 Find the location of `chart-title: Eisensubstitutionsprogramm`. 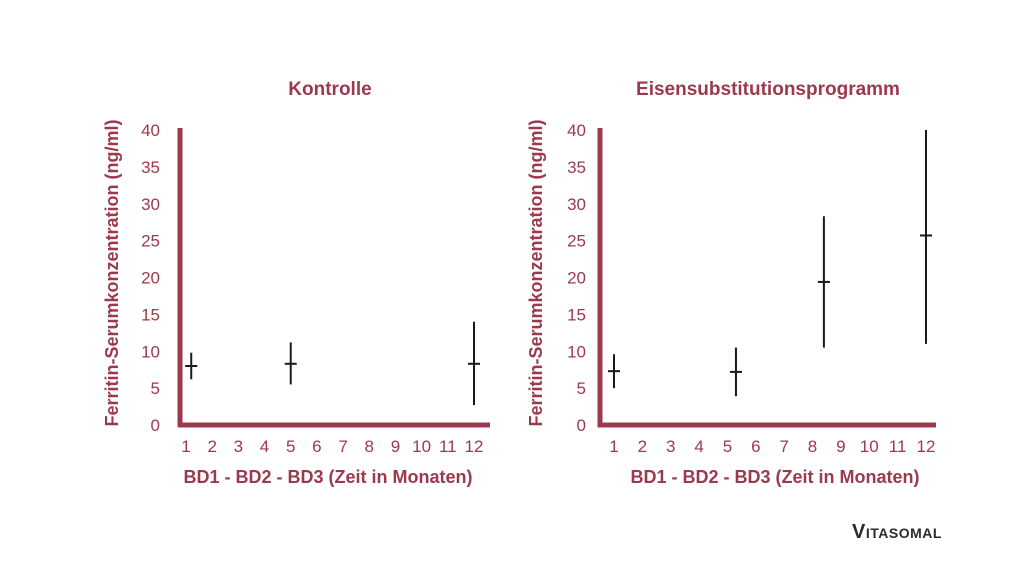

chart-title: Eisensubstitutionsprogramm is located at coordinates (768, 89).